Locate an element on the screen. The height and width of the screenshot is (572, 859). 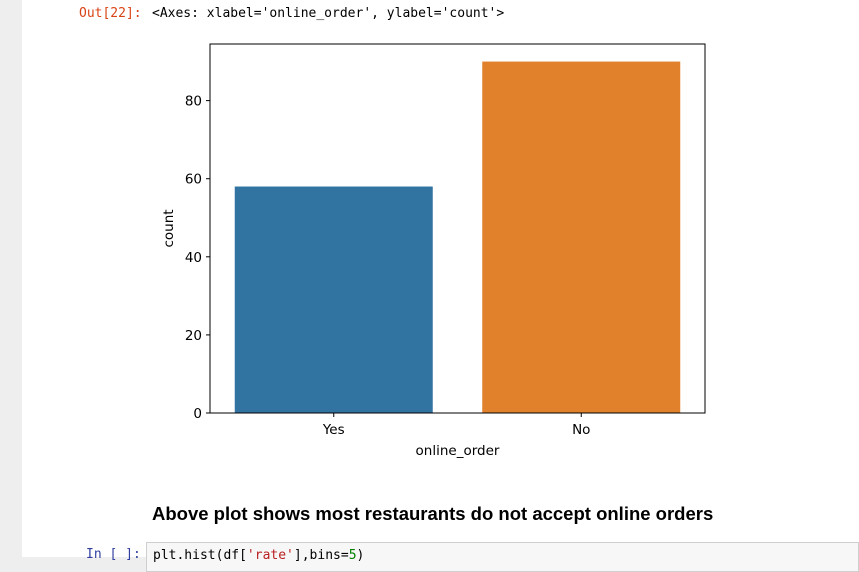
code-line: plt.hist(df['rate'],bins=5) is located at coordinates (258, 555).